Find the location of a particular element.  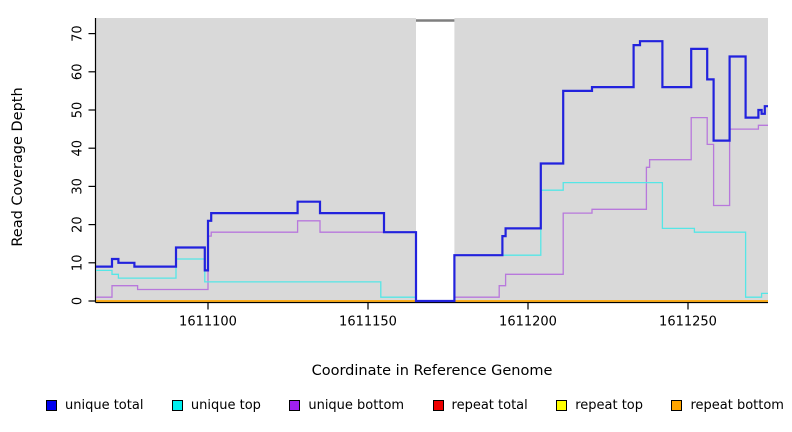

legend-item-repeat-total: repeat total is located at coordinates (480, 405).